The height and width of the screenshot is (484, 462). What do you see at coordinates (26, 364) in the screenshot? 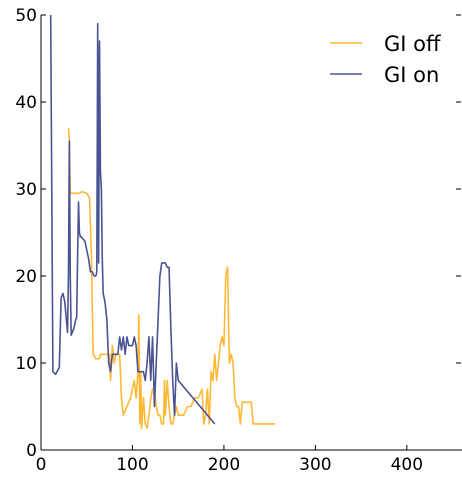
I see `y-tick-label: 10` at bounding box center [26, 364].